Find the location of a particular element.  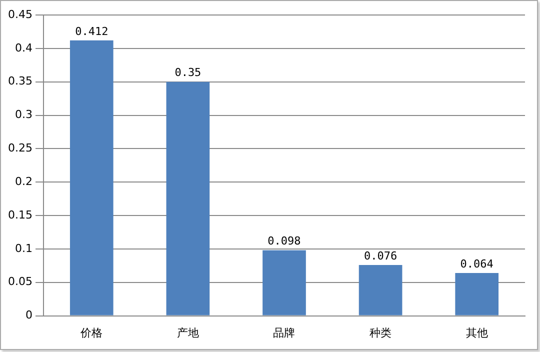

y-tick-label: 0.15 is located at coordinates (20, 215).